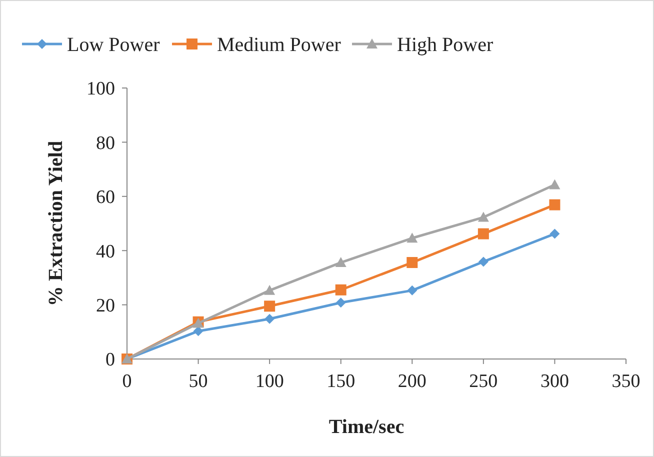 The height and width of the screenshot is (457, 654). What do you see at coordinates (554, 381) in the screenshot?
I see `x-tick-label: 300` at bounding box center [554, 381].